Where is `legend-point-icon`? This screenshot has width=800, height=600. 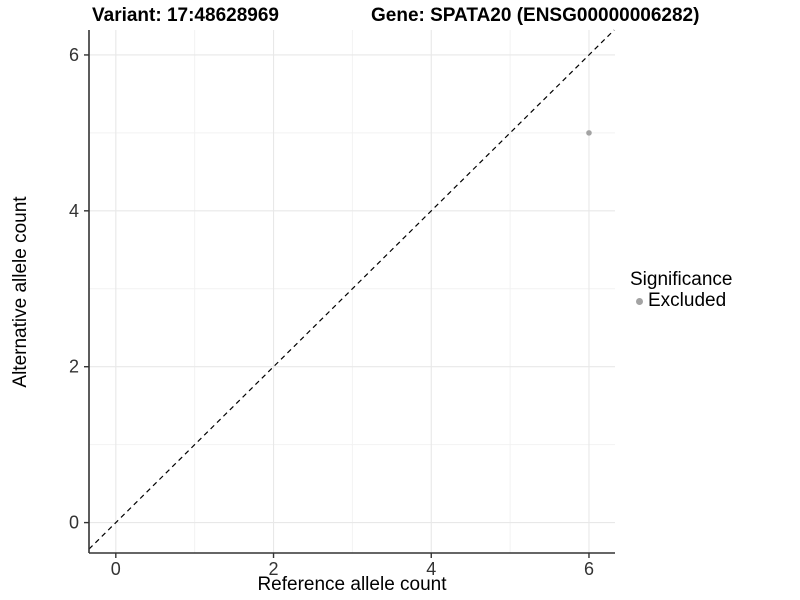
legend-point-icon is located at coordinates (639, 301).